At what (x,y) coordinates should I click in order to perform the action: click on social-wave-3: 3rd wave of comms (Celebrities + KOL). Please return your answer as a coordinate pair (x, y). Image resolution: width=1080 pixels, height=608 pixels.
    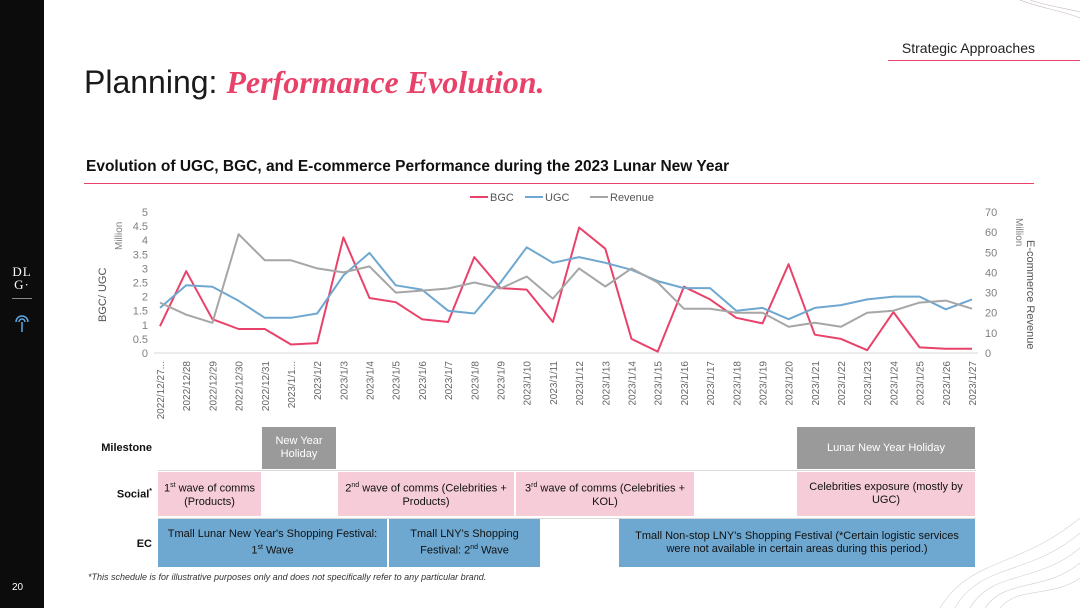
    Looking at the image, I should click on (605, 494).